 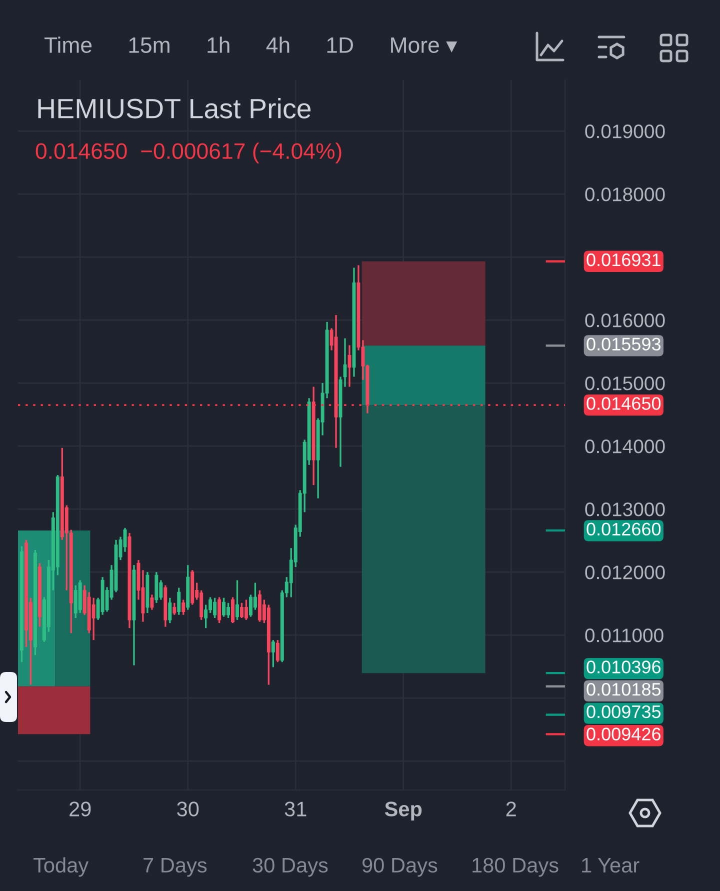 I want to click on text: Time, so click(x=68, y=44).